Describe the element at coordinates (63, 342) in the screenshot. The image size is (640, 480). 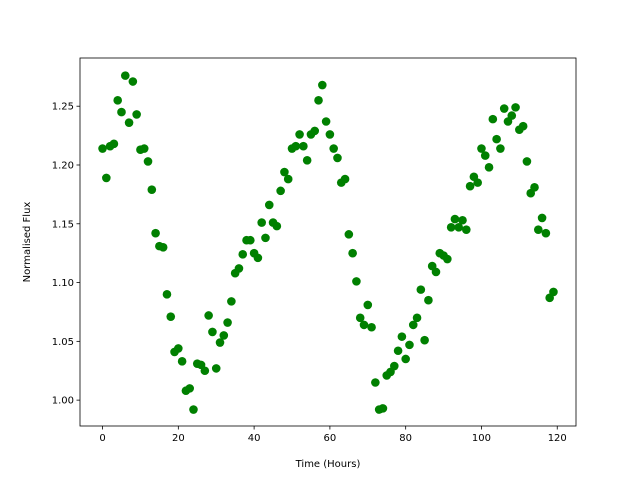
I see `y-tick-label: 1.05` at that location.